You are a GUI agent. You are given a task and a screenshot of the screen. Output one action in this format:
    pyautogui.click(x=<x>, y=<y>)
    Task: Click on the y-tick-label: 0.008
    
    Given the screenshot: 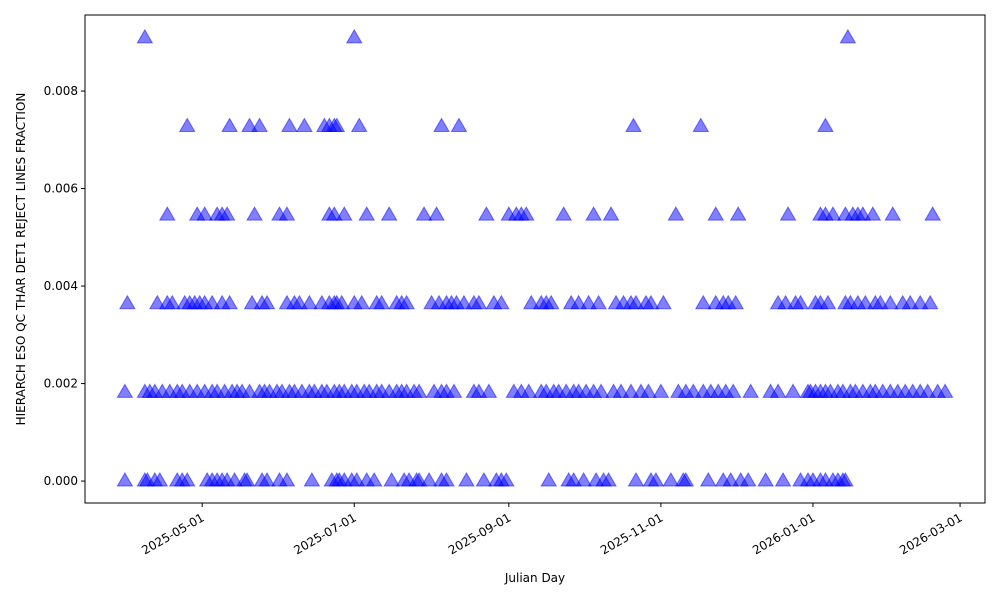 What is the action you would take?
    pyautogui.click(x=61, y=91)
    